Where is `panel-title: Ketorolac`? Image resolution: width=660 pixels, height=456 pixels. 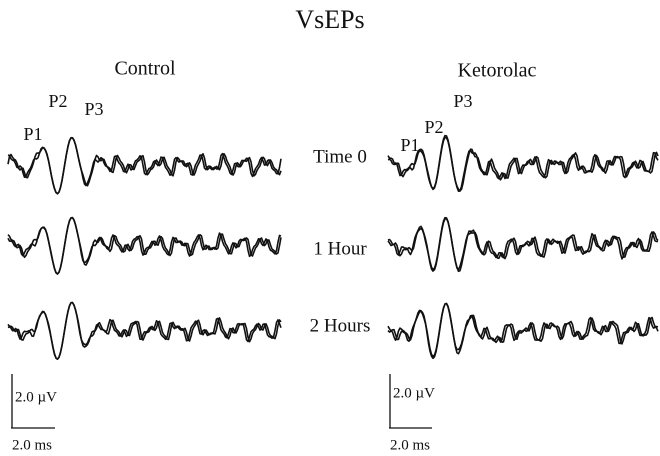
panel-title: Ketorolac is located at coordinates (497, 71).